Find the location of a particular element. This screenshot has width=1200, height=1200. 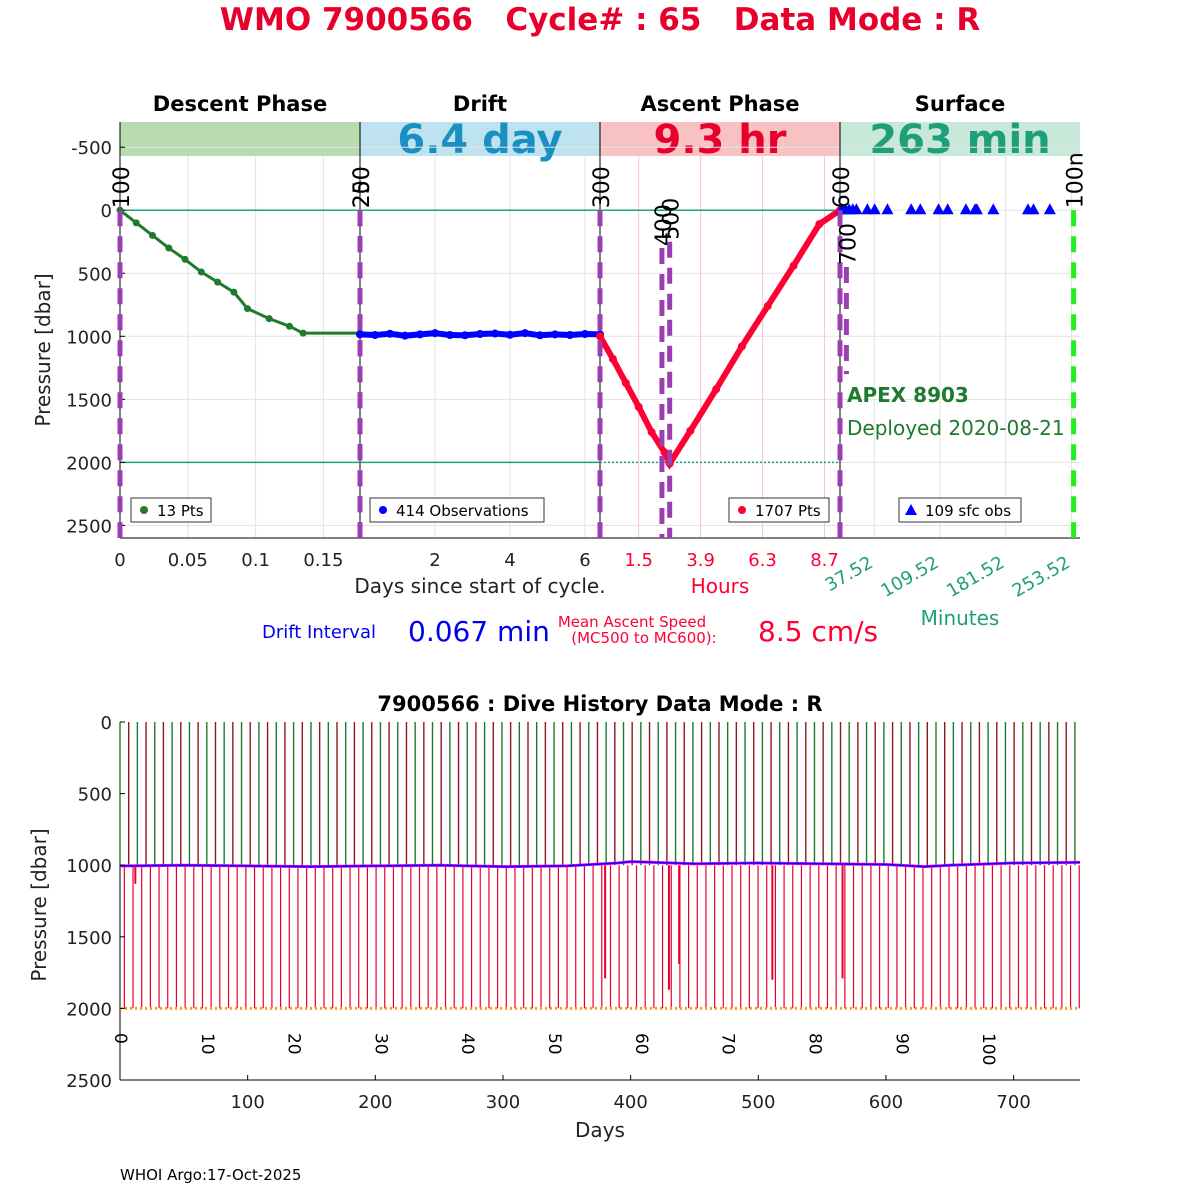

x-tick-label: 3.9 is located at coordinates (700, 560).